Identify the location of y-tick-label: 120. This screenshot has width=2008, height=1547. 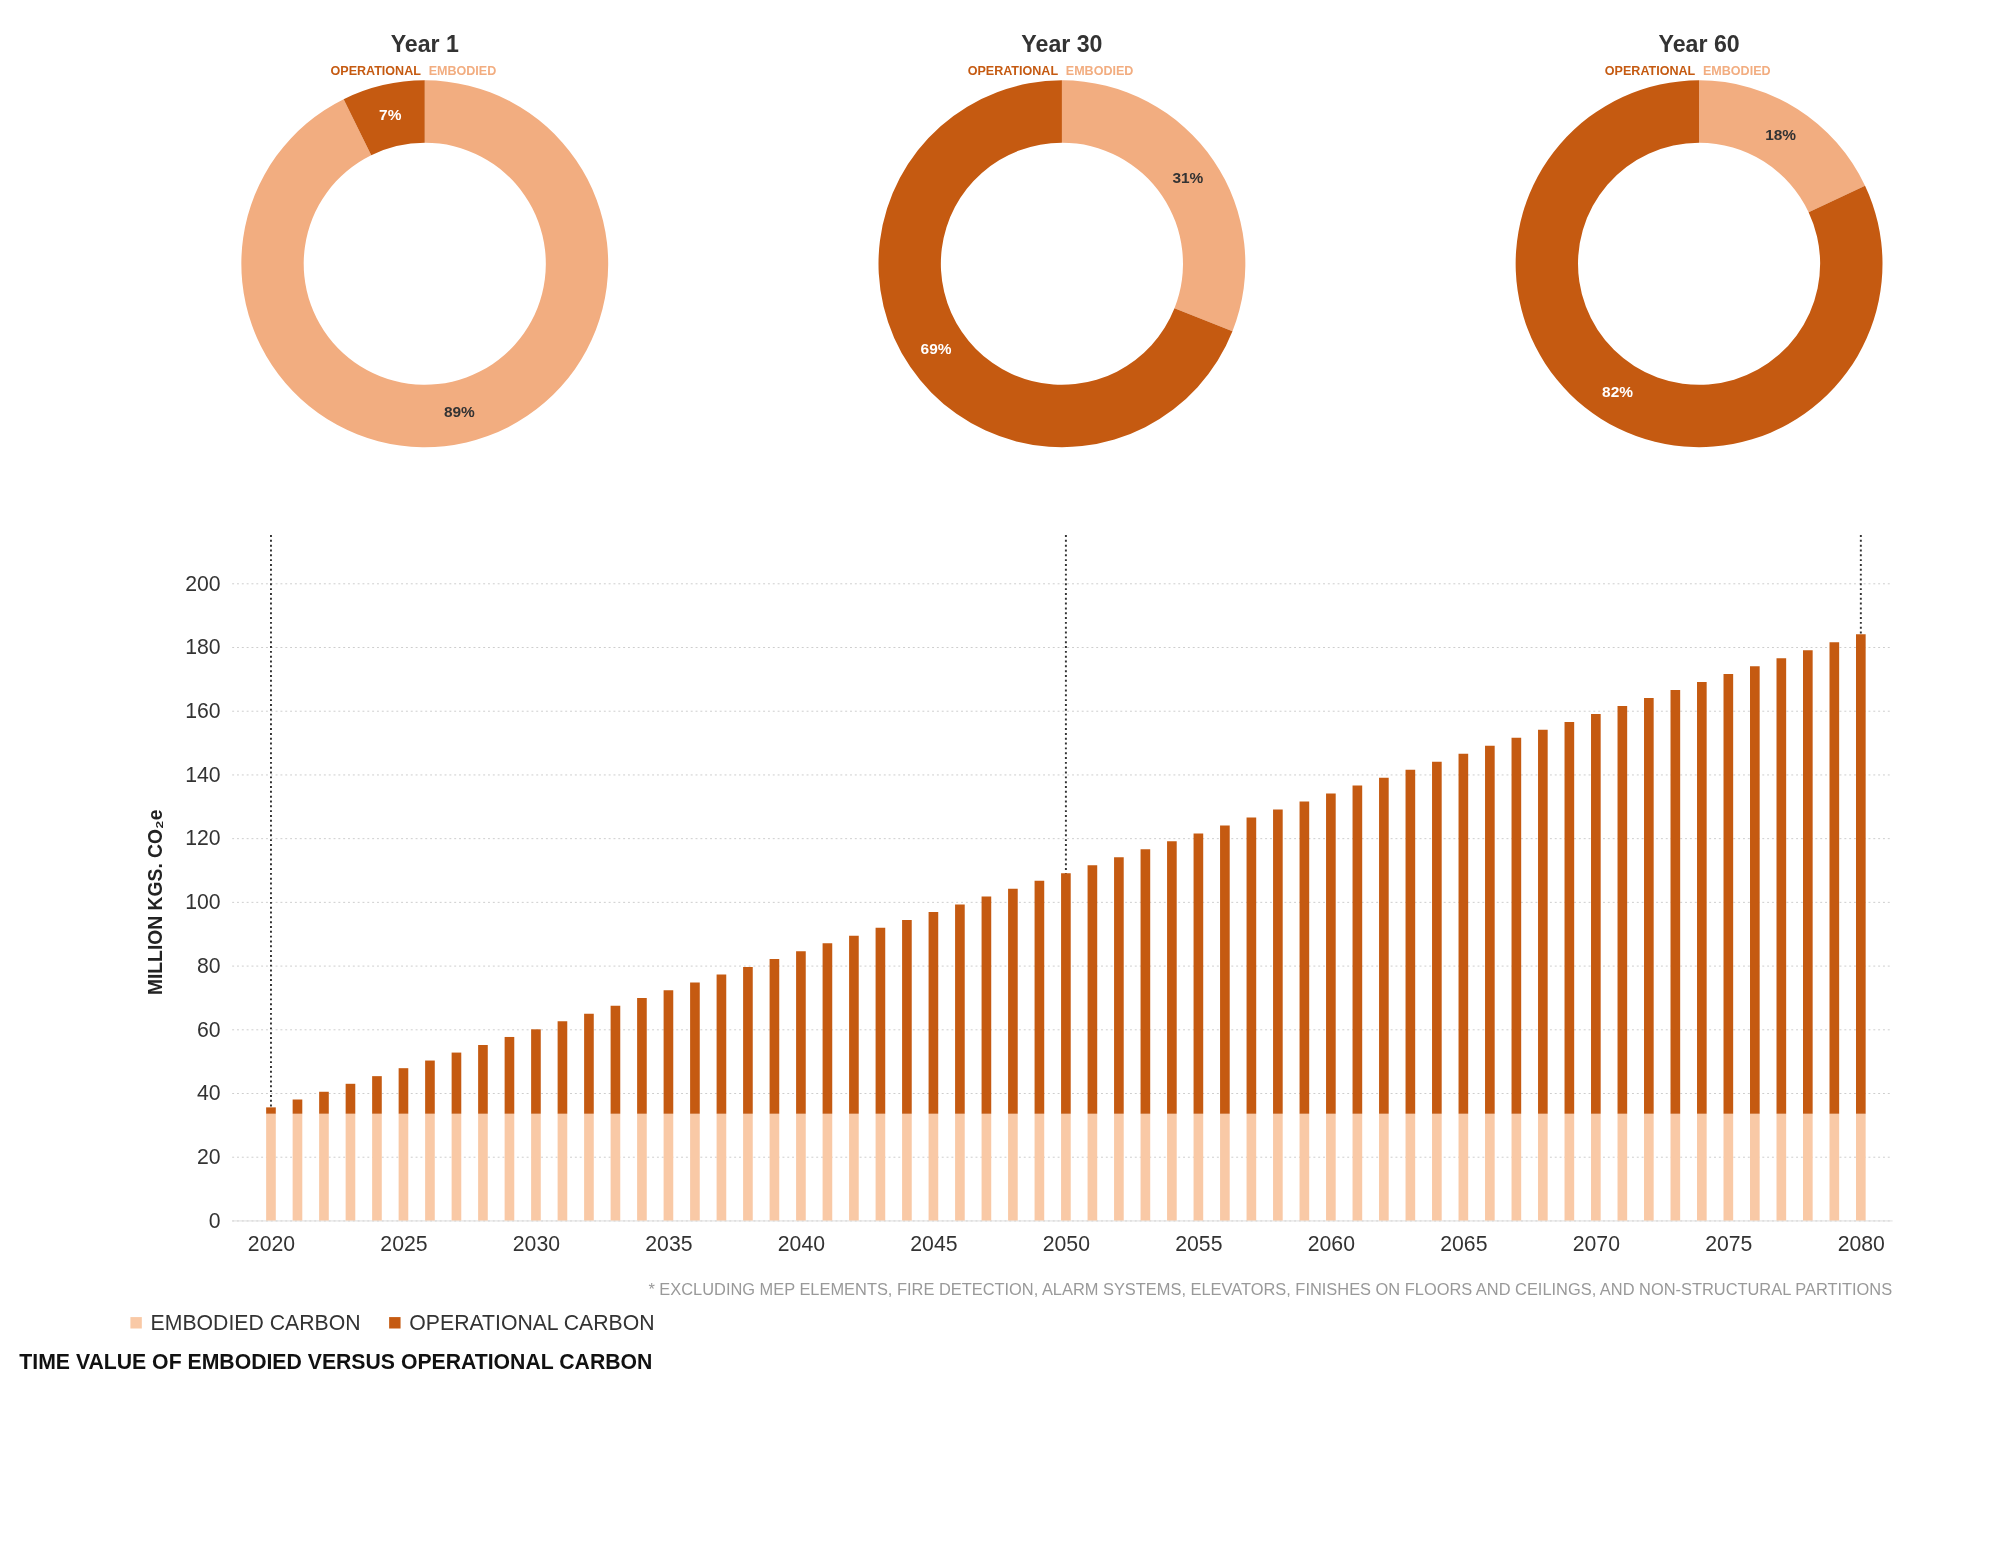
(203, 838).